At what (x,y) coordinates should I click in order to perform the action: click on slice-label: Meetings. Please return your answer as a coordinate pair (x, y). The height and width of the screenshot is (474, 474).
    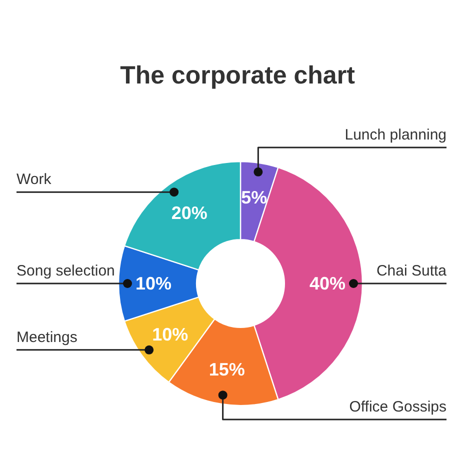
    Looking at the image, I should click on (47, 337).